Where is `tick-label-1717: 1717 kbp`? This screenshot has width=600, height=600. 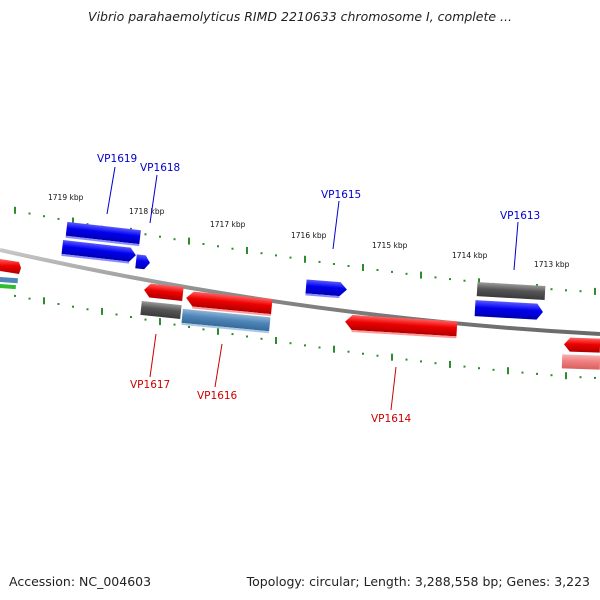 tick-label-1717: 1717 kbp is located at coordinates (228, 224).